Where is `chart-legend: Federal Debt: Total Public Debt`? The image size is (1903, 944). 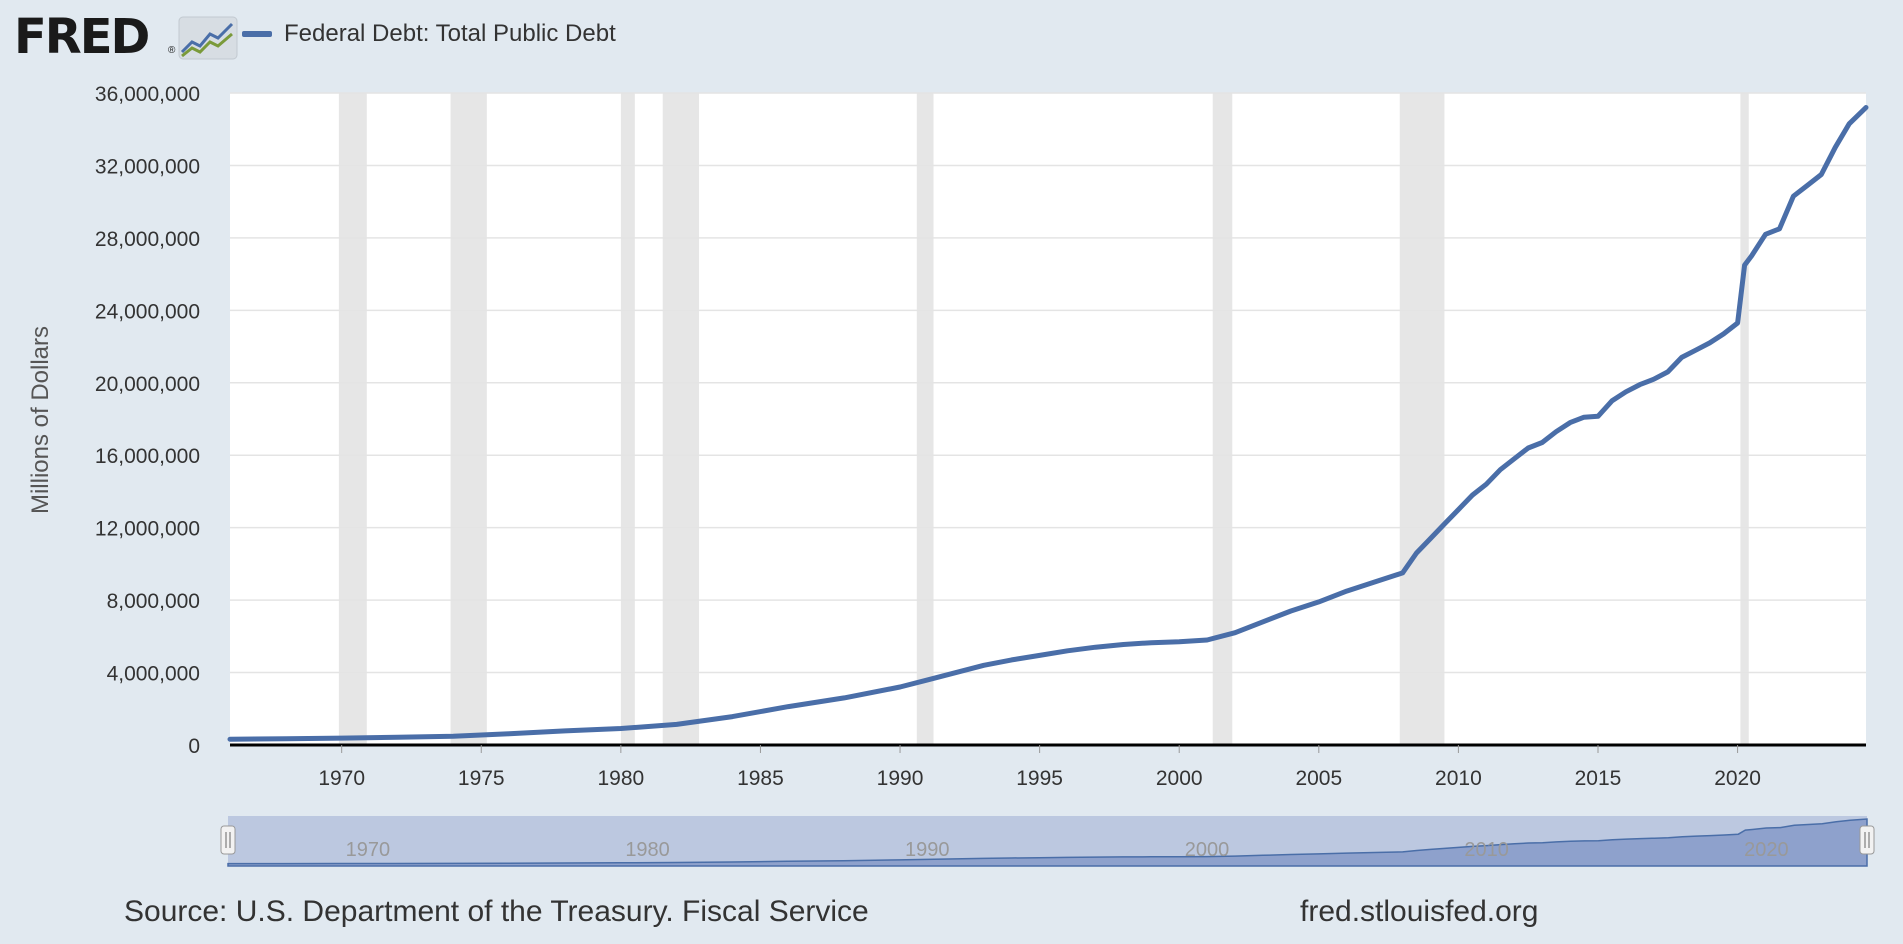
chart-legend: Federal Debt: Total Public Debt is located at coordinates (429, 34).